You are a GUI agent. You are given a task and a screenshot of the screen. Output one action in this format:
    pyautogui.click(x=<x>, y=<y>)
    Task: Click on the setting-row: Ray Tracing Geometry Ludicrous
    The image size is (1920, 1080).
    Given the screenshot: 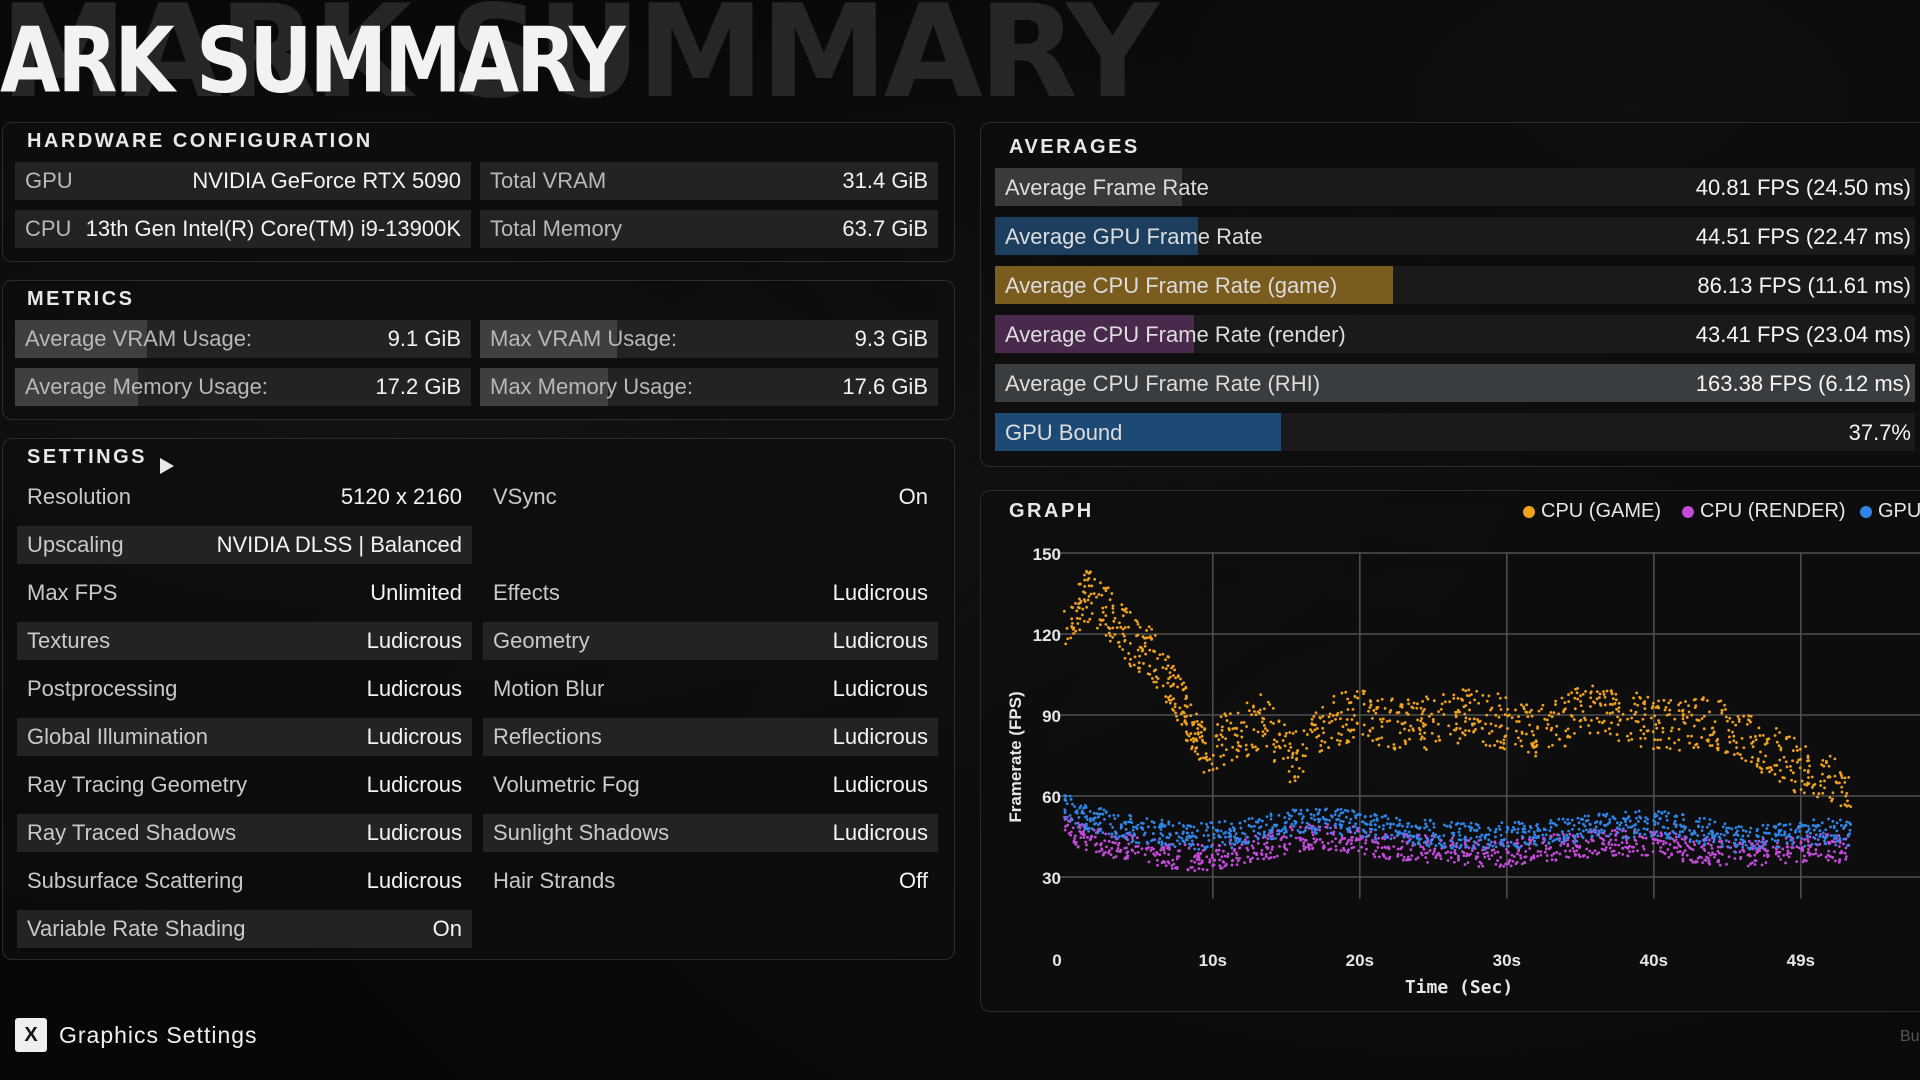 What is the action you would take?
    pyautogui.click(x=244, y=785)
    